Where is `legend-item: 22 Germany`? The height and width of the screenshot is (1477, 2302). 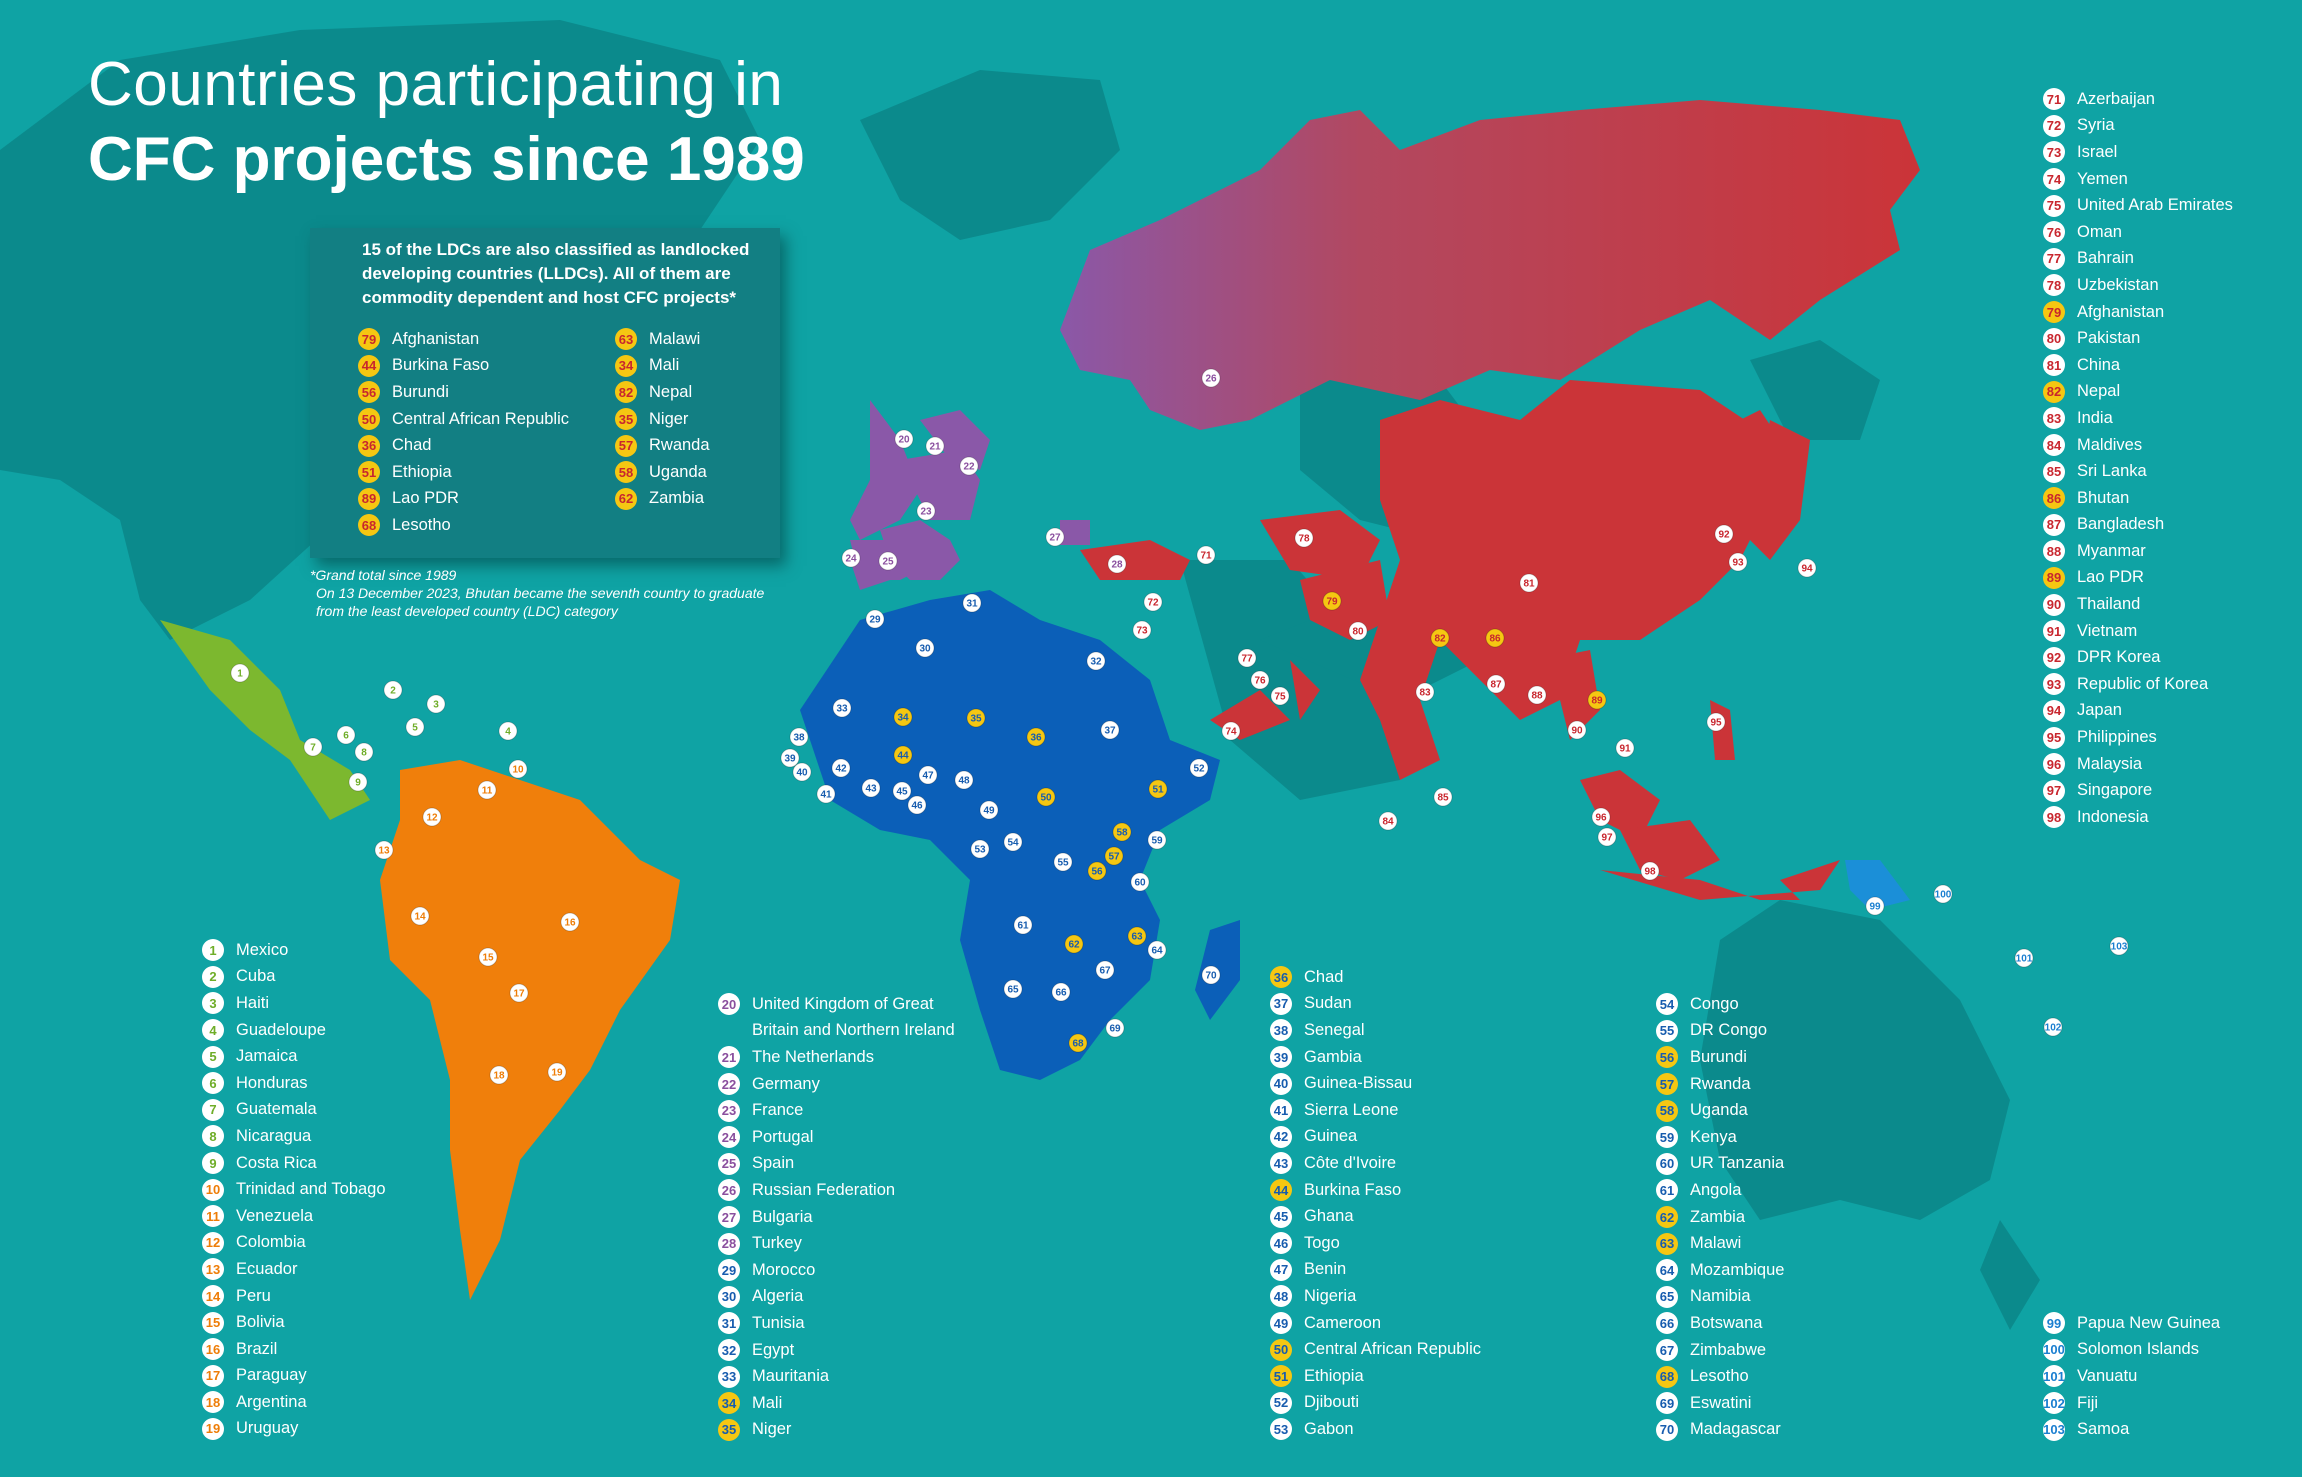
legend-item: 22 Germany is located at coordinates (836, 1084).